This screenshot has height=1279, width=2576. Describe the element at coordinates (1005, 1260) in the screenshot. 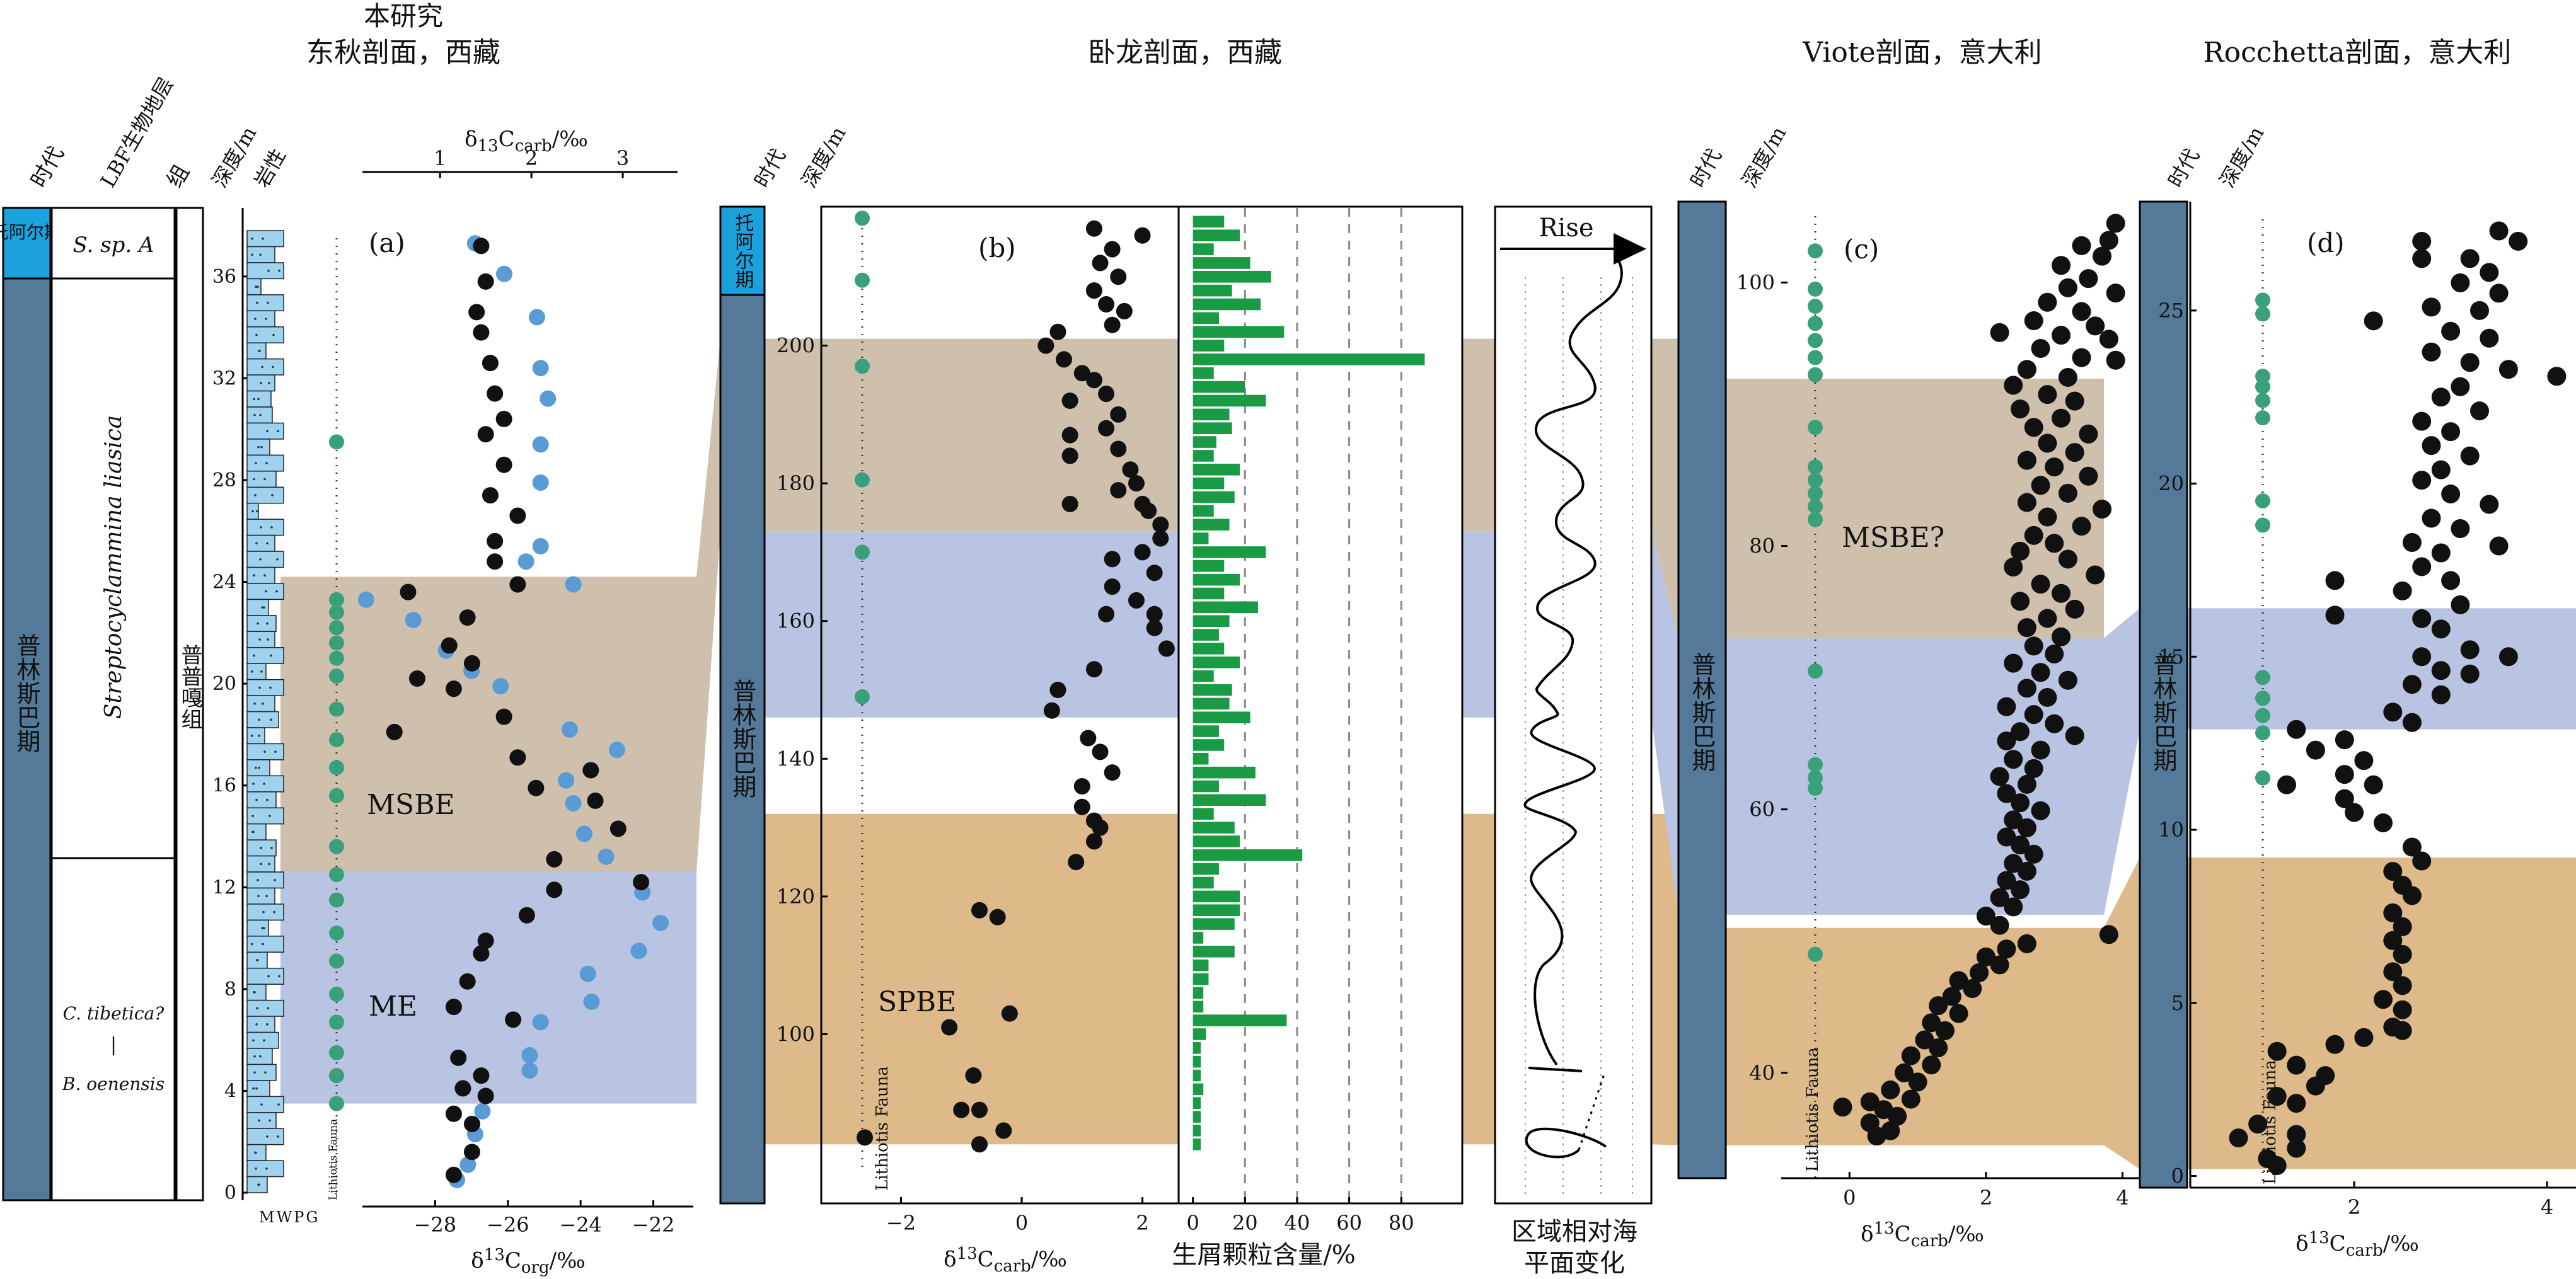

I see `b-xaxis-title: δ13Ccarb/‰` at that location.